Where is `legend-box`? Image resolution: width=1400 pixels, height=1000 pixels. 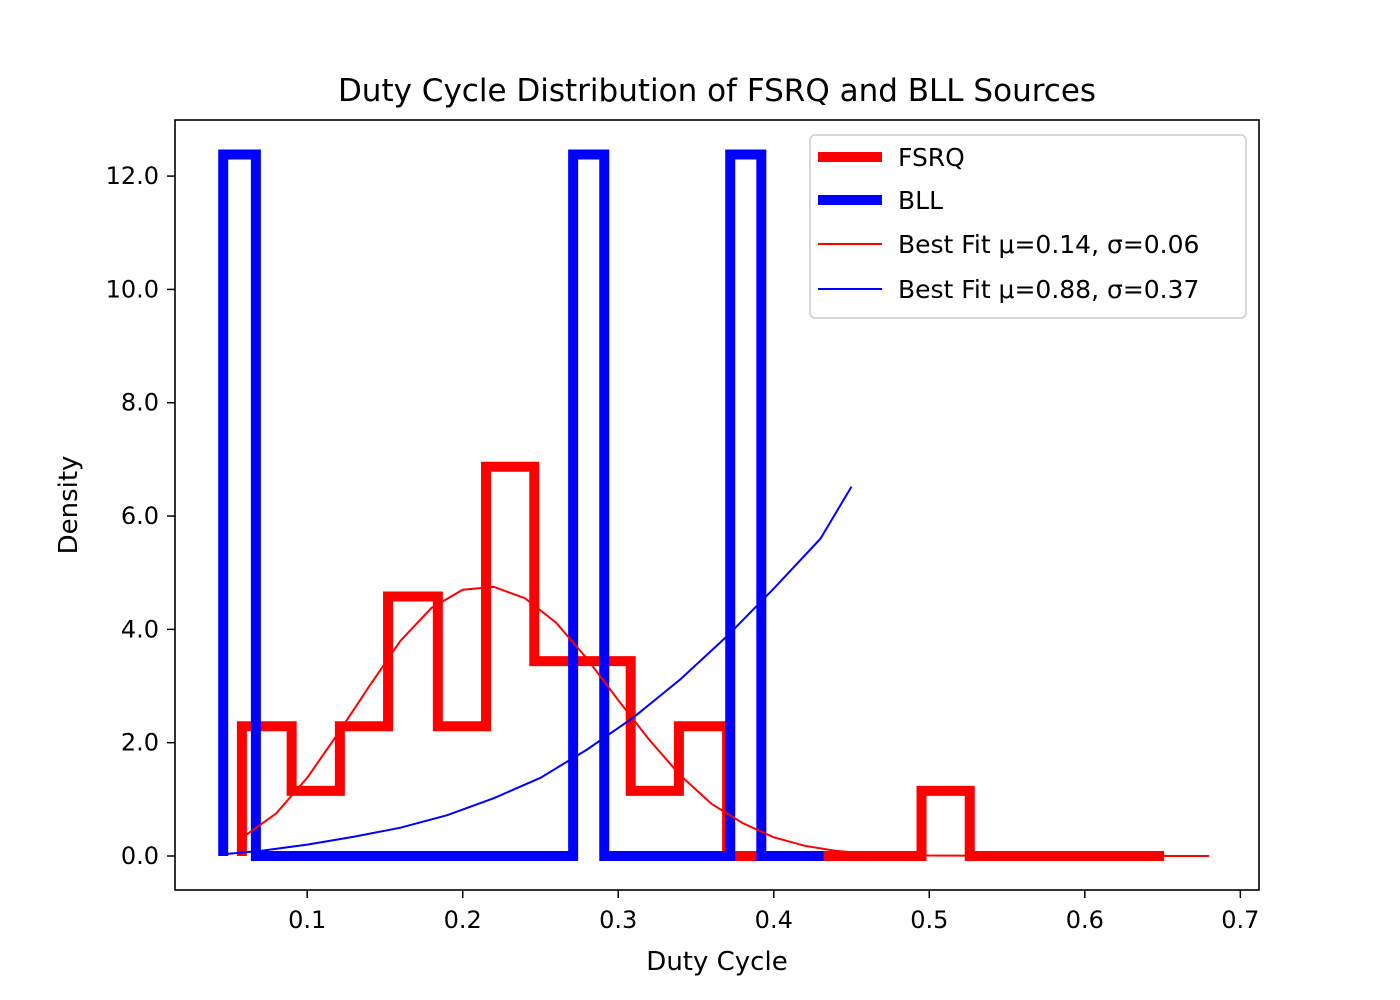 legend-box is located at coordinates (1028, 226).